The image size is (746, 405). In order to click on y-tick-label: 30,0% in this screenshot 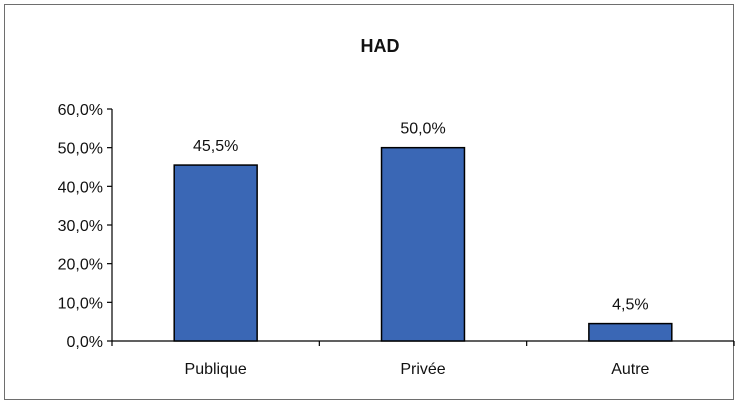, I will do `click(80, 226)`.